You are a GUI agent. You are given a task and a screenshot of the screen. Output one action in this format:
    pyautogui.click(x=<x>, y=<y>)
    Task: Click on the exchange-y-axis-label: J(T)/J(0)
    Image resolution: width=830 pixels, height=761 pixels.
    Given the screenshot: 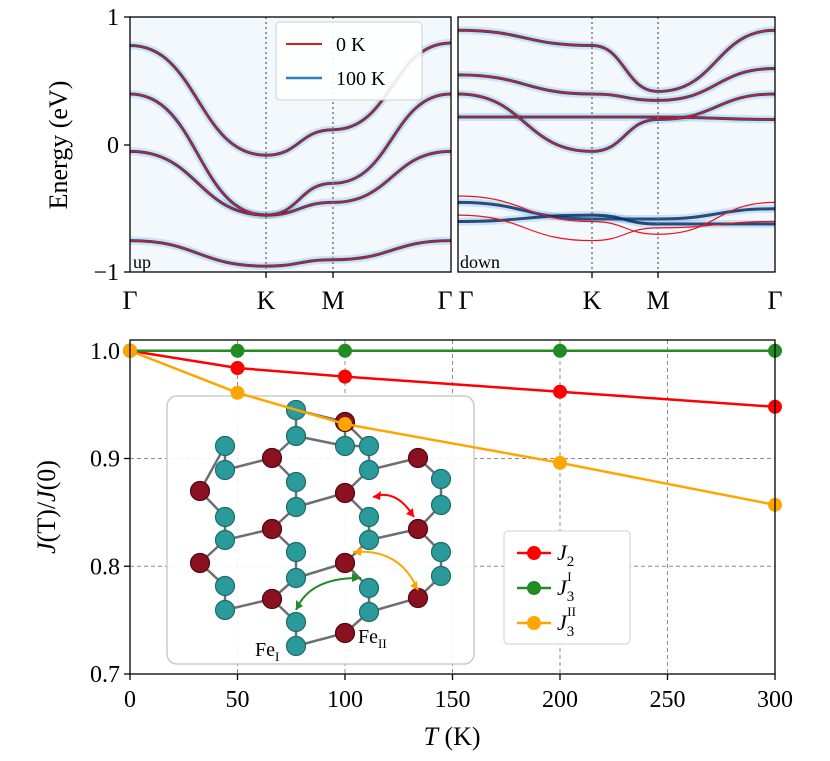 What is the action you would take?
    pyautogui.click(x=46, y=507)
    